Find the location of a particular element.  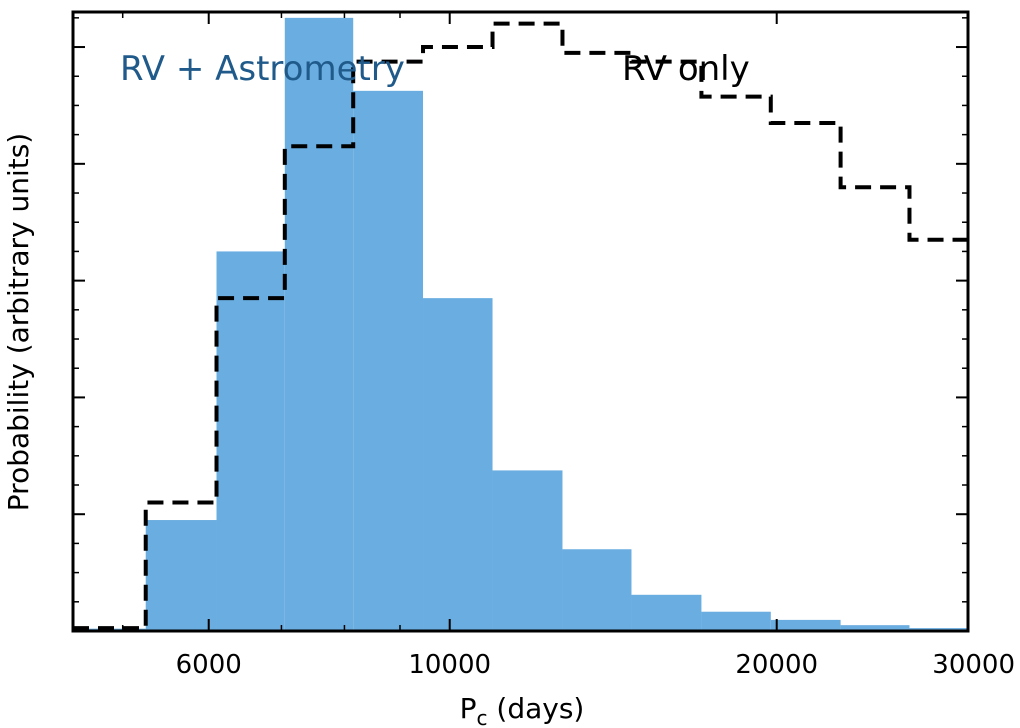

x-axis-label-main: P is located at coordinates (468, 708).